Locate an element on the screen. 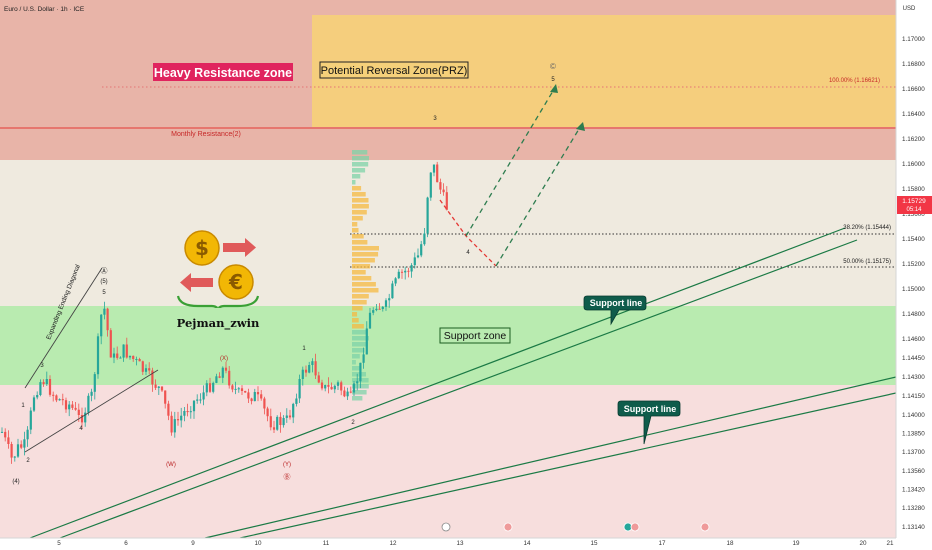  support-line-callout-lower is located at coordinates (649, 422).